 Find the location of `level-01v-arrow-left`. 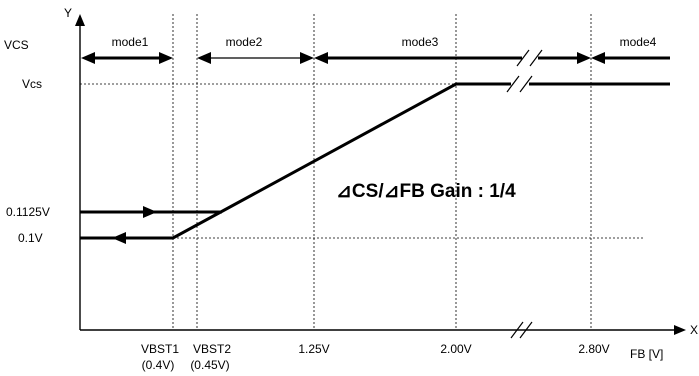

level-01v-arrow-left is located at coordinates (119, 238).